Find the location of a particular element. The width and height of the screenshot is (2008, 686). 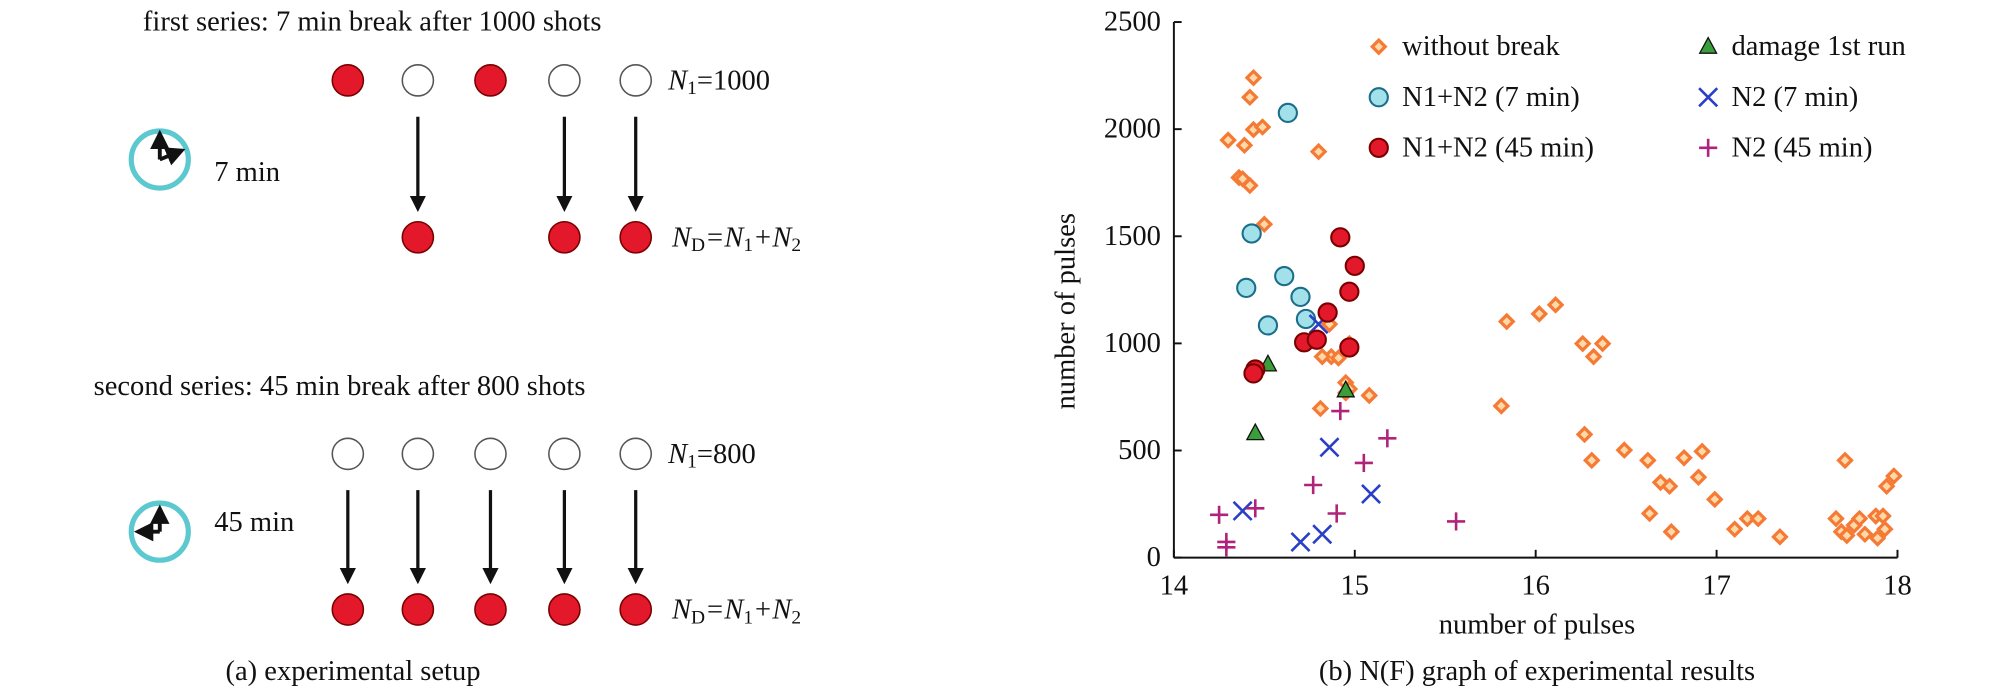

legend-label: N2 (45 min) is located at coordinates (1801, 147).